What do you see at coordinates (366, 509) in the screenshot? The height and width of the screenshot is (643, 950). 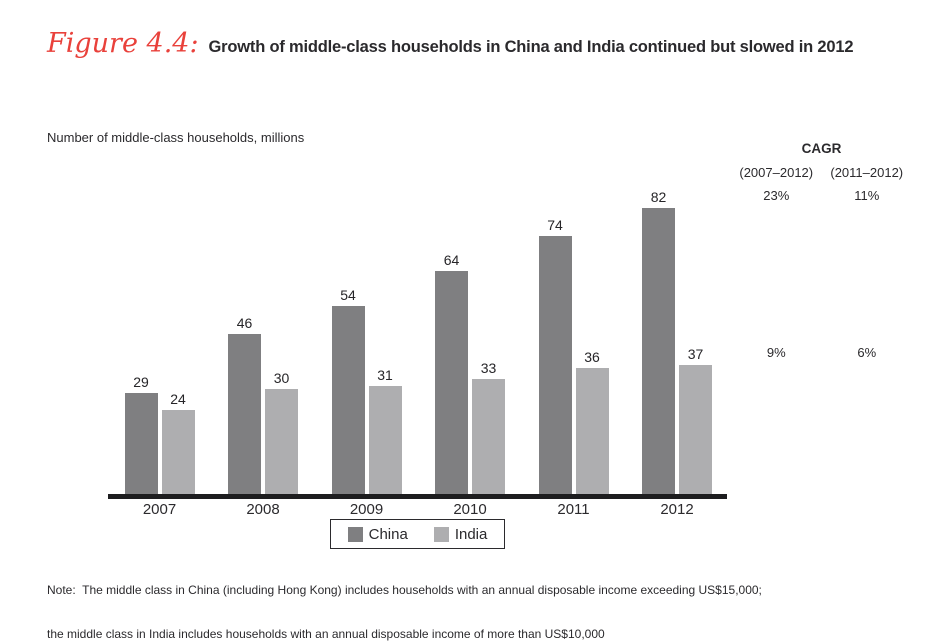 I see `year-label-2009: 2009` at bounding box center [366, 509].